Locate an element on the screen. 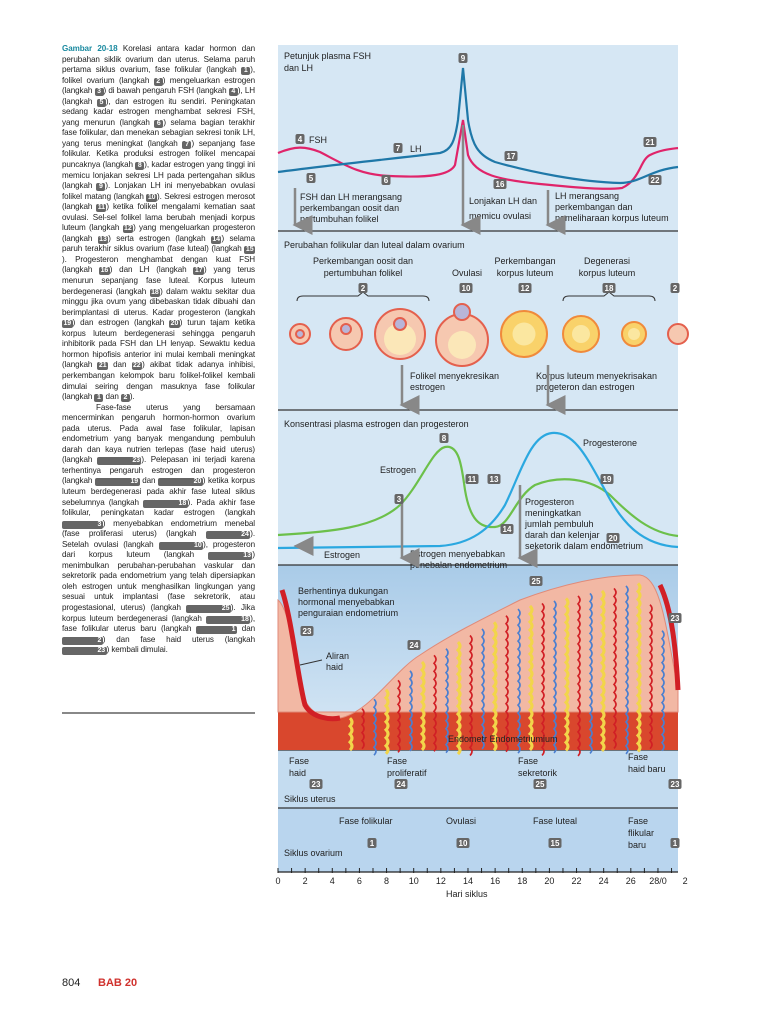  step-badge: 6 is located at coordinates (159, 123).